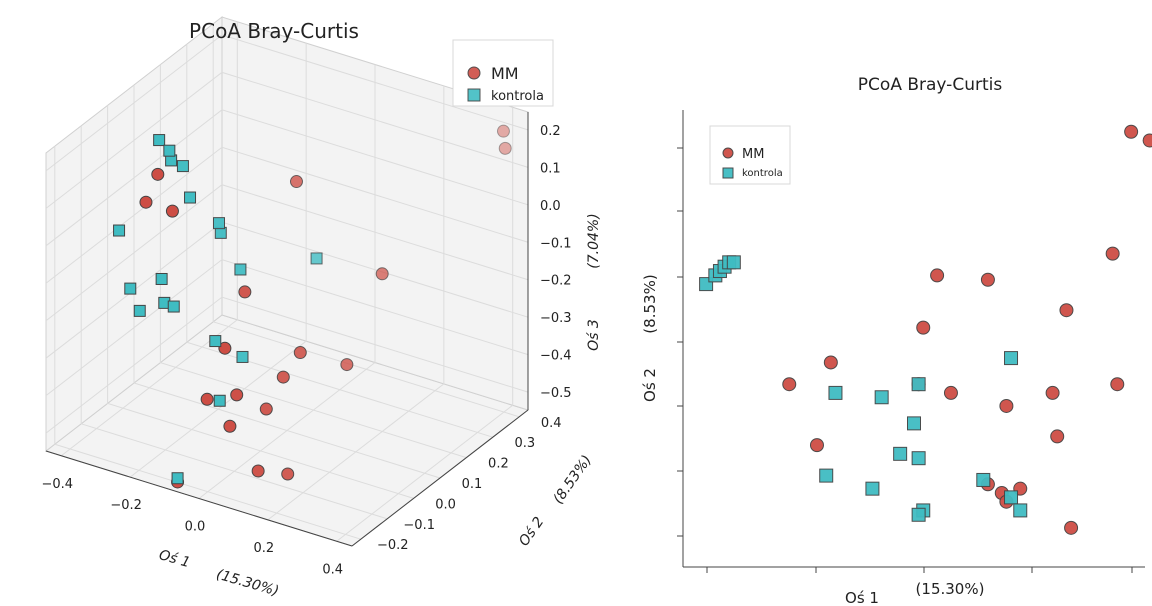 Image resolution: width=1152 pixels, height=606 pixels. What do you see at coordinates (498, 464) in the screenshot?
I see `y-tick-label: 0.2` at bounding box center [498, 464].